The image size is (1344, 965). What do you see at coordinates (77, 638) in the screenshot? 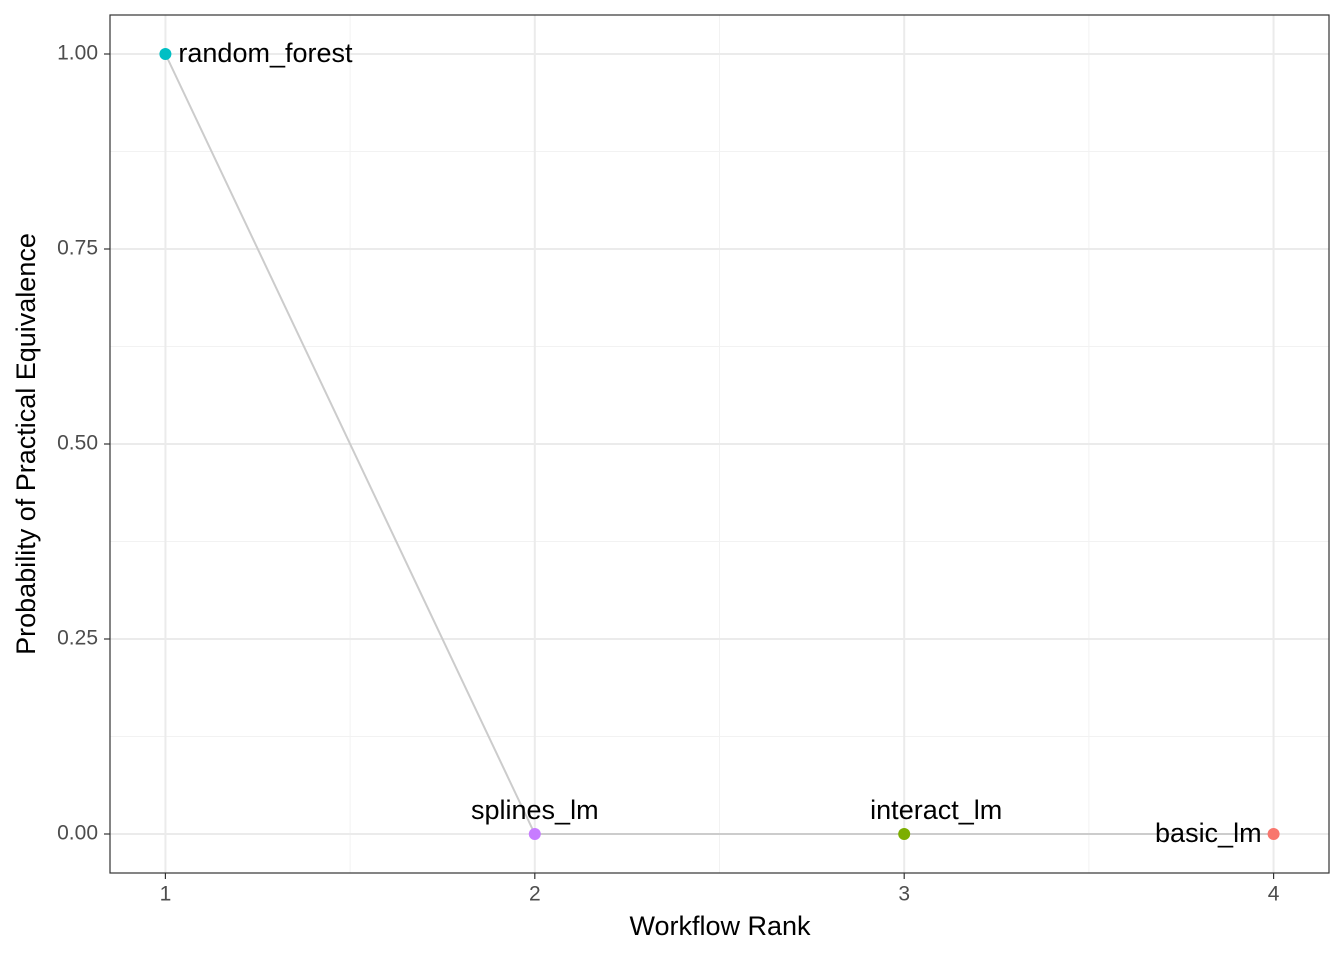
I see `y-tick-label: 0.25` at bounding box center [77, 638].